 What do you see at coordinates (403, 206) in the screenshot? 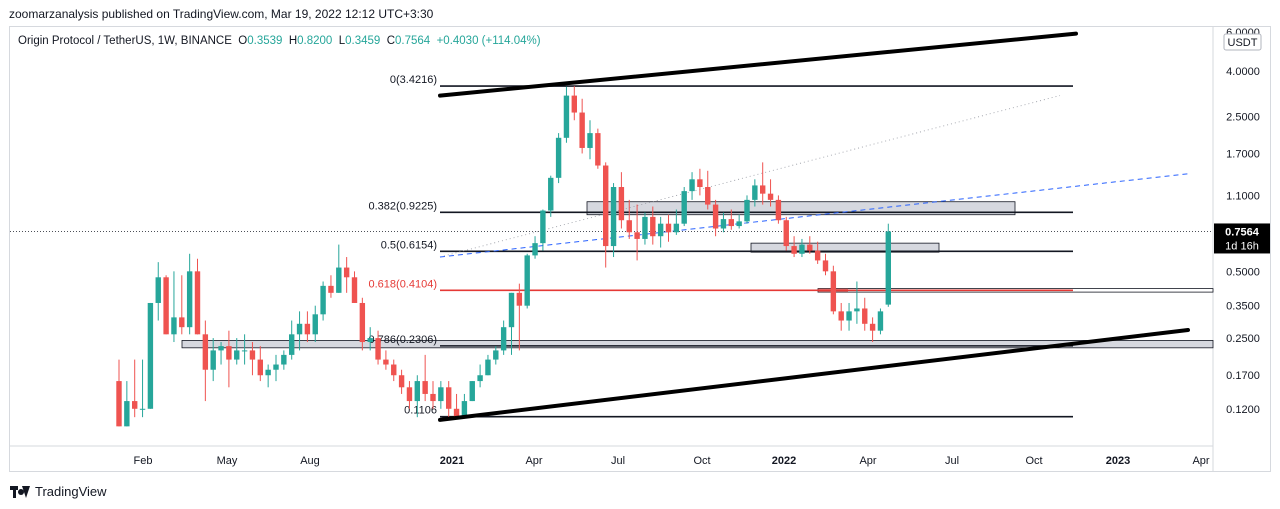
I see `fib-label-0.382: 0.382(0.9225)` at bounding box center [403, 206].